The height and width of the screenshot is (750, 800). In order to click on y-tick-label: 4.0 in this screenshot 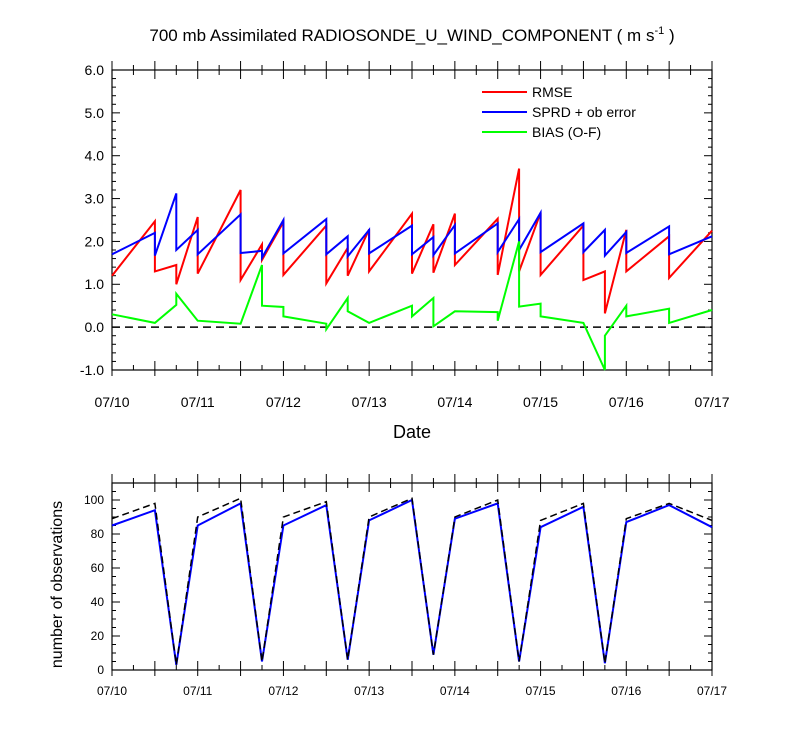, I will do `click(95, 156)`.